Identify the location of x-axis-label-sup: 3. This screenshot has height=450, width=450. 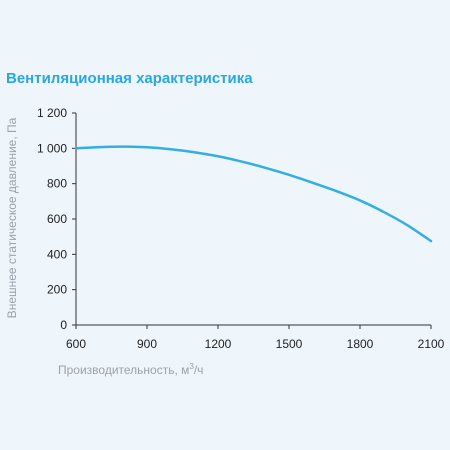
(191, 366).